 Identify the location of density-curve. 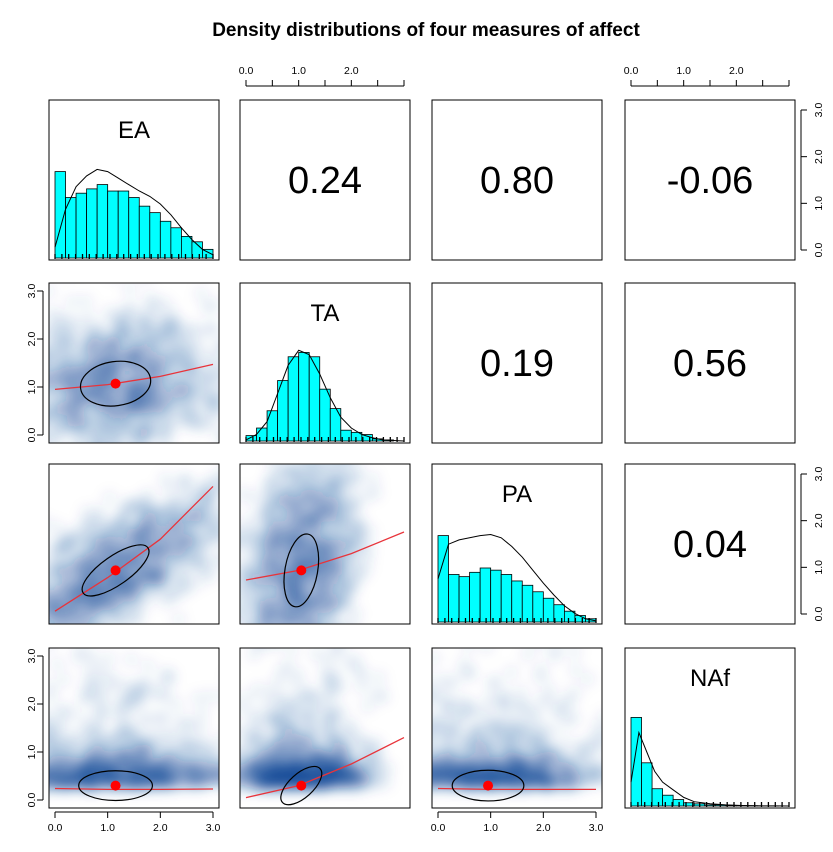
(517, 577).